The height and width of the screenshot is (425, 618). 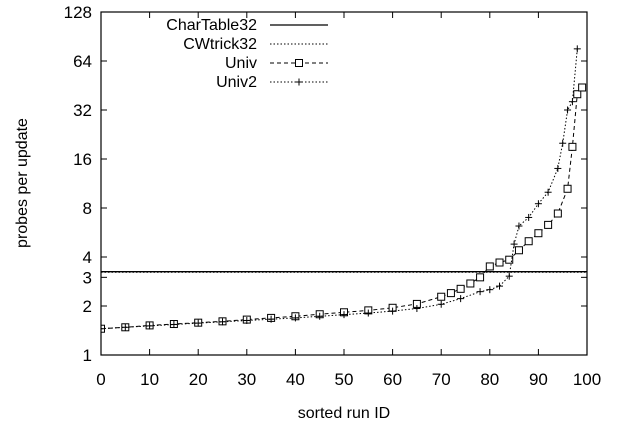 I want to click on y-axis-title: probes per update, so click(x=22, y=183).